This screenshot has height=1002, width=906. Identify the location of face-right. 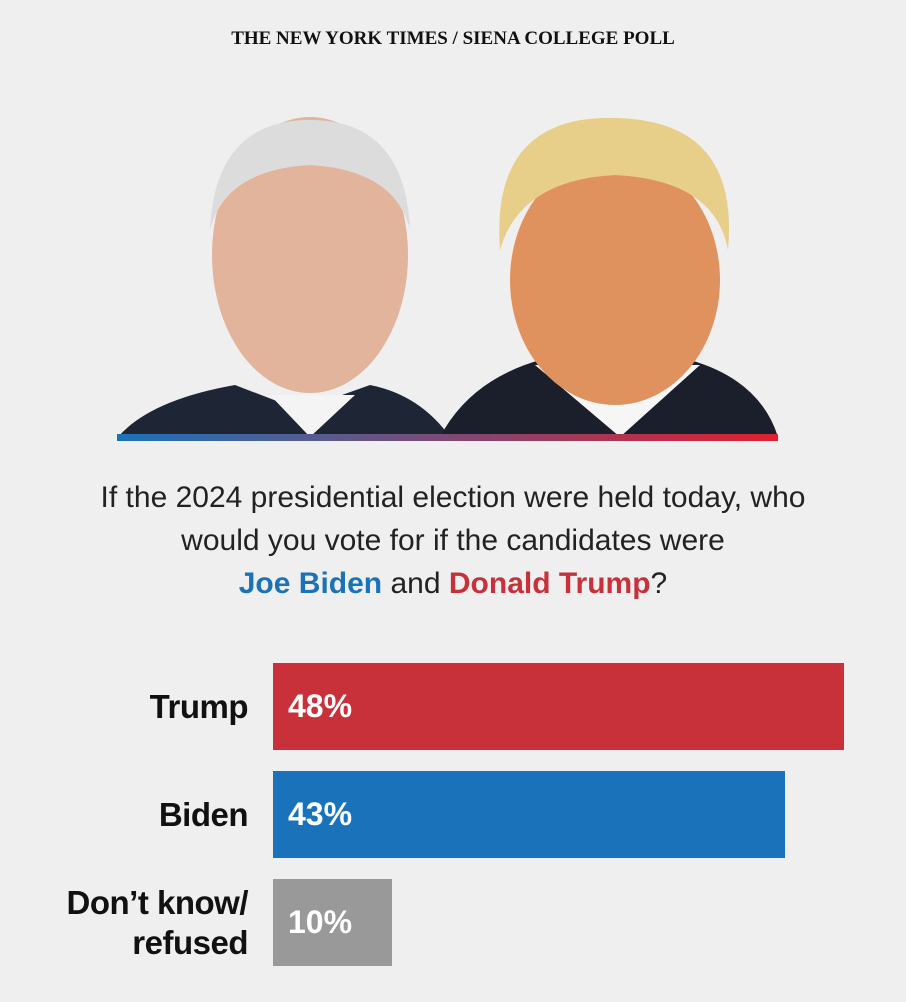
(615, 280).